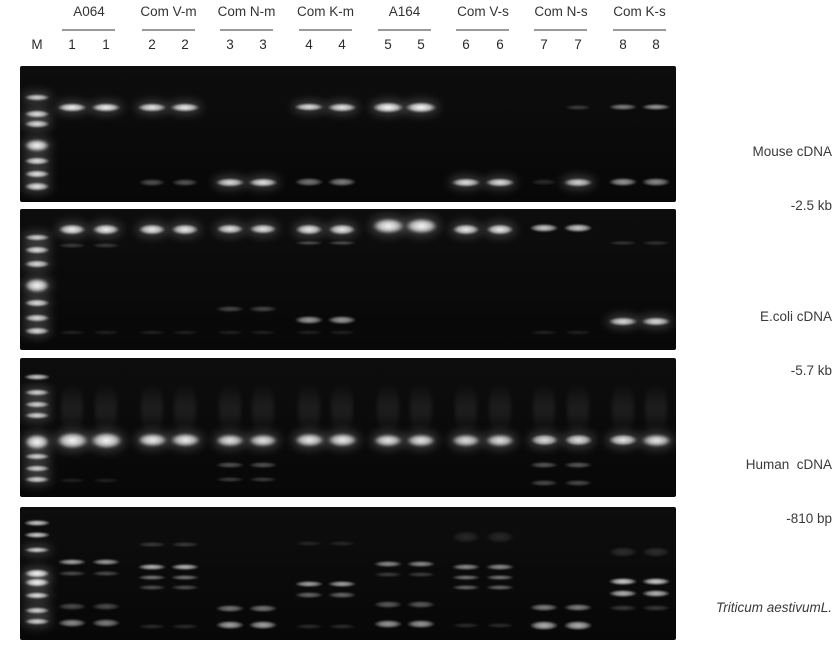  I want to click on lane-number-5: 5, so click(388, 44).